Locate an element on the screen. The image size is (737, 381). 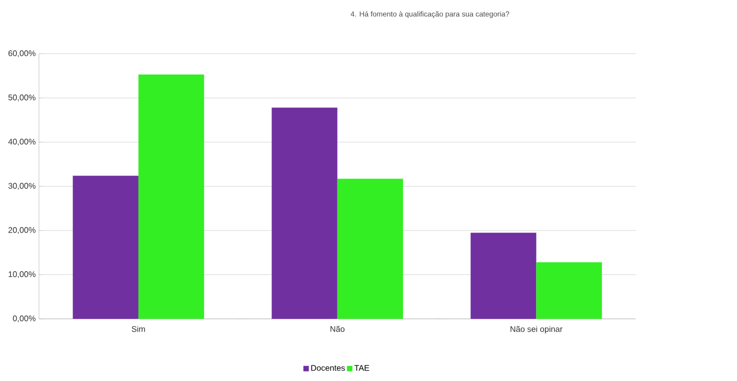
y-tick-label: 10,00% is located at coordinates (22, 274).